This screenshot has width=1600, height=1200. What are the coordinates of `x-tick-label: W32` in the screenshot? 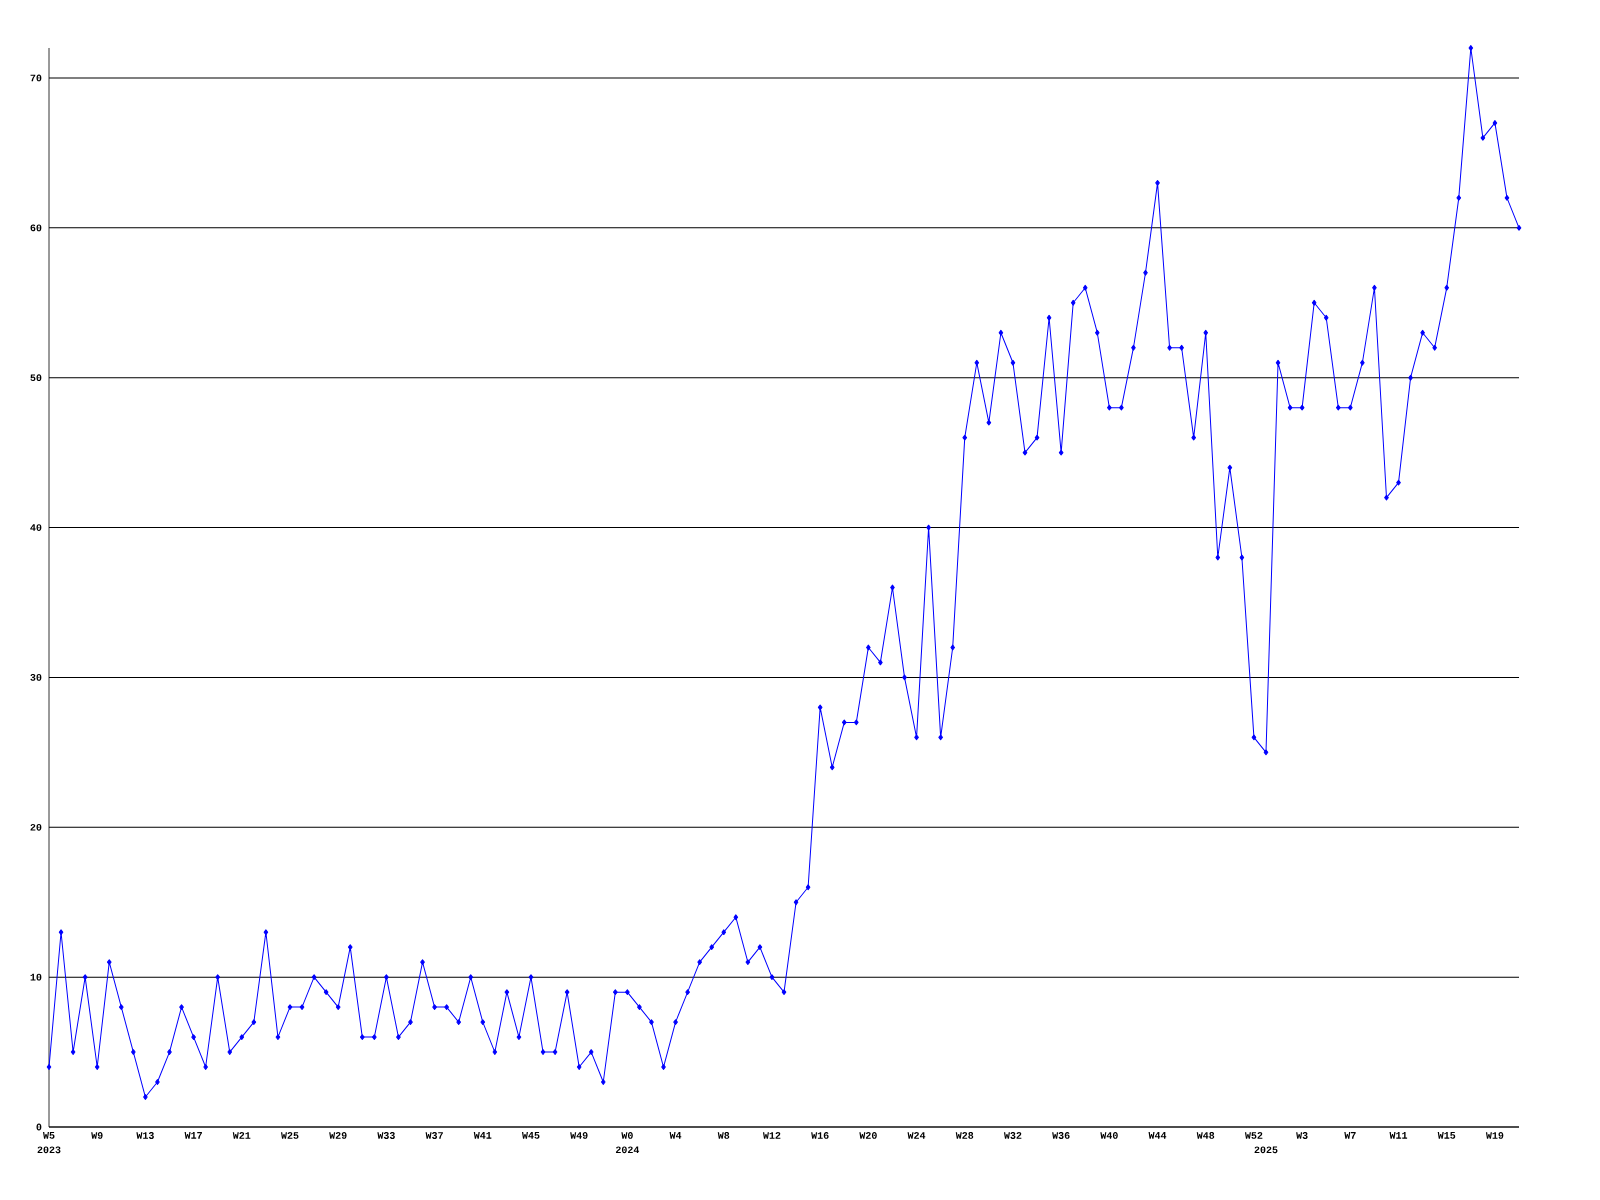 It's located at (1012, 1135).